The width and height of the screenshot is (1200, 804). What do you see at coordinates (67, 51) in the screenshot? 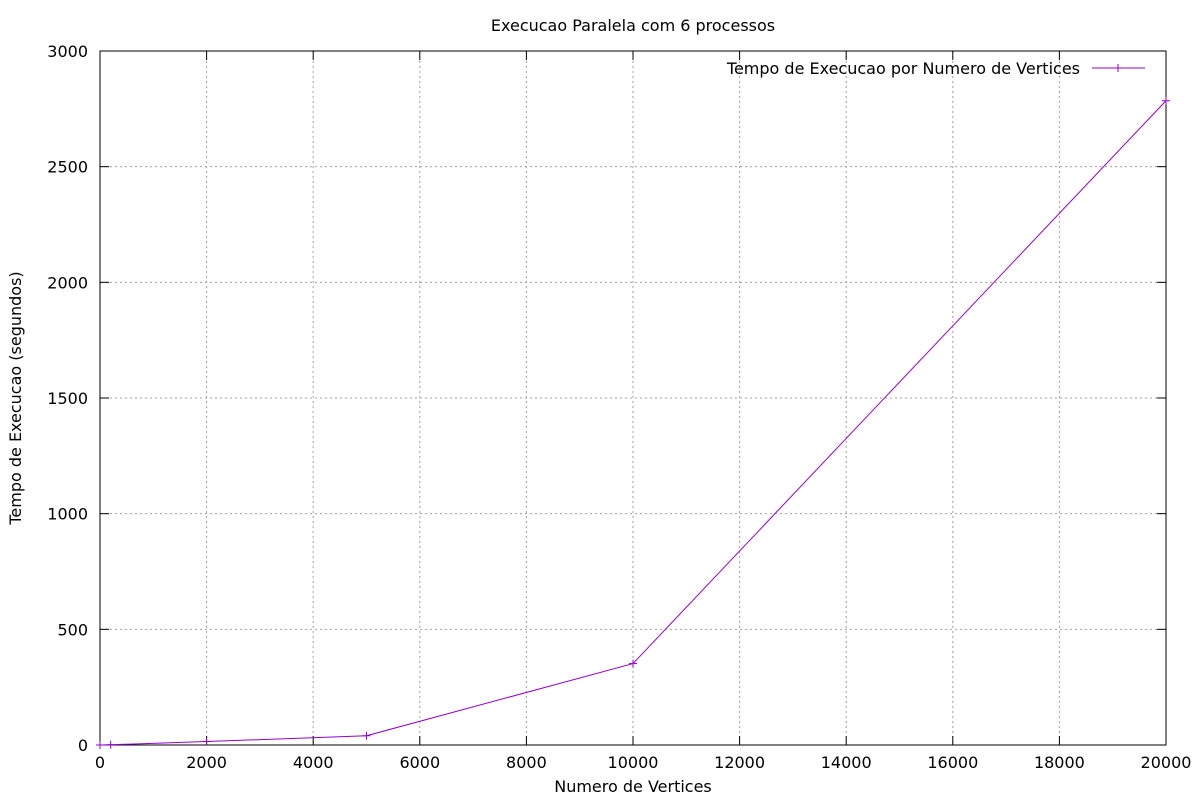
I see `y-tick-label: 3000` at bounding box center [67, 51].